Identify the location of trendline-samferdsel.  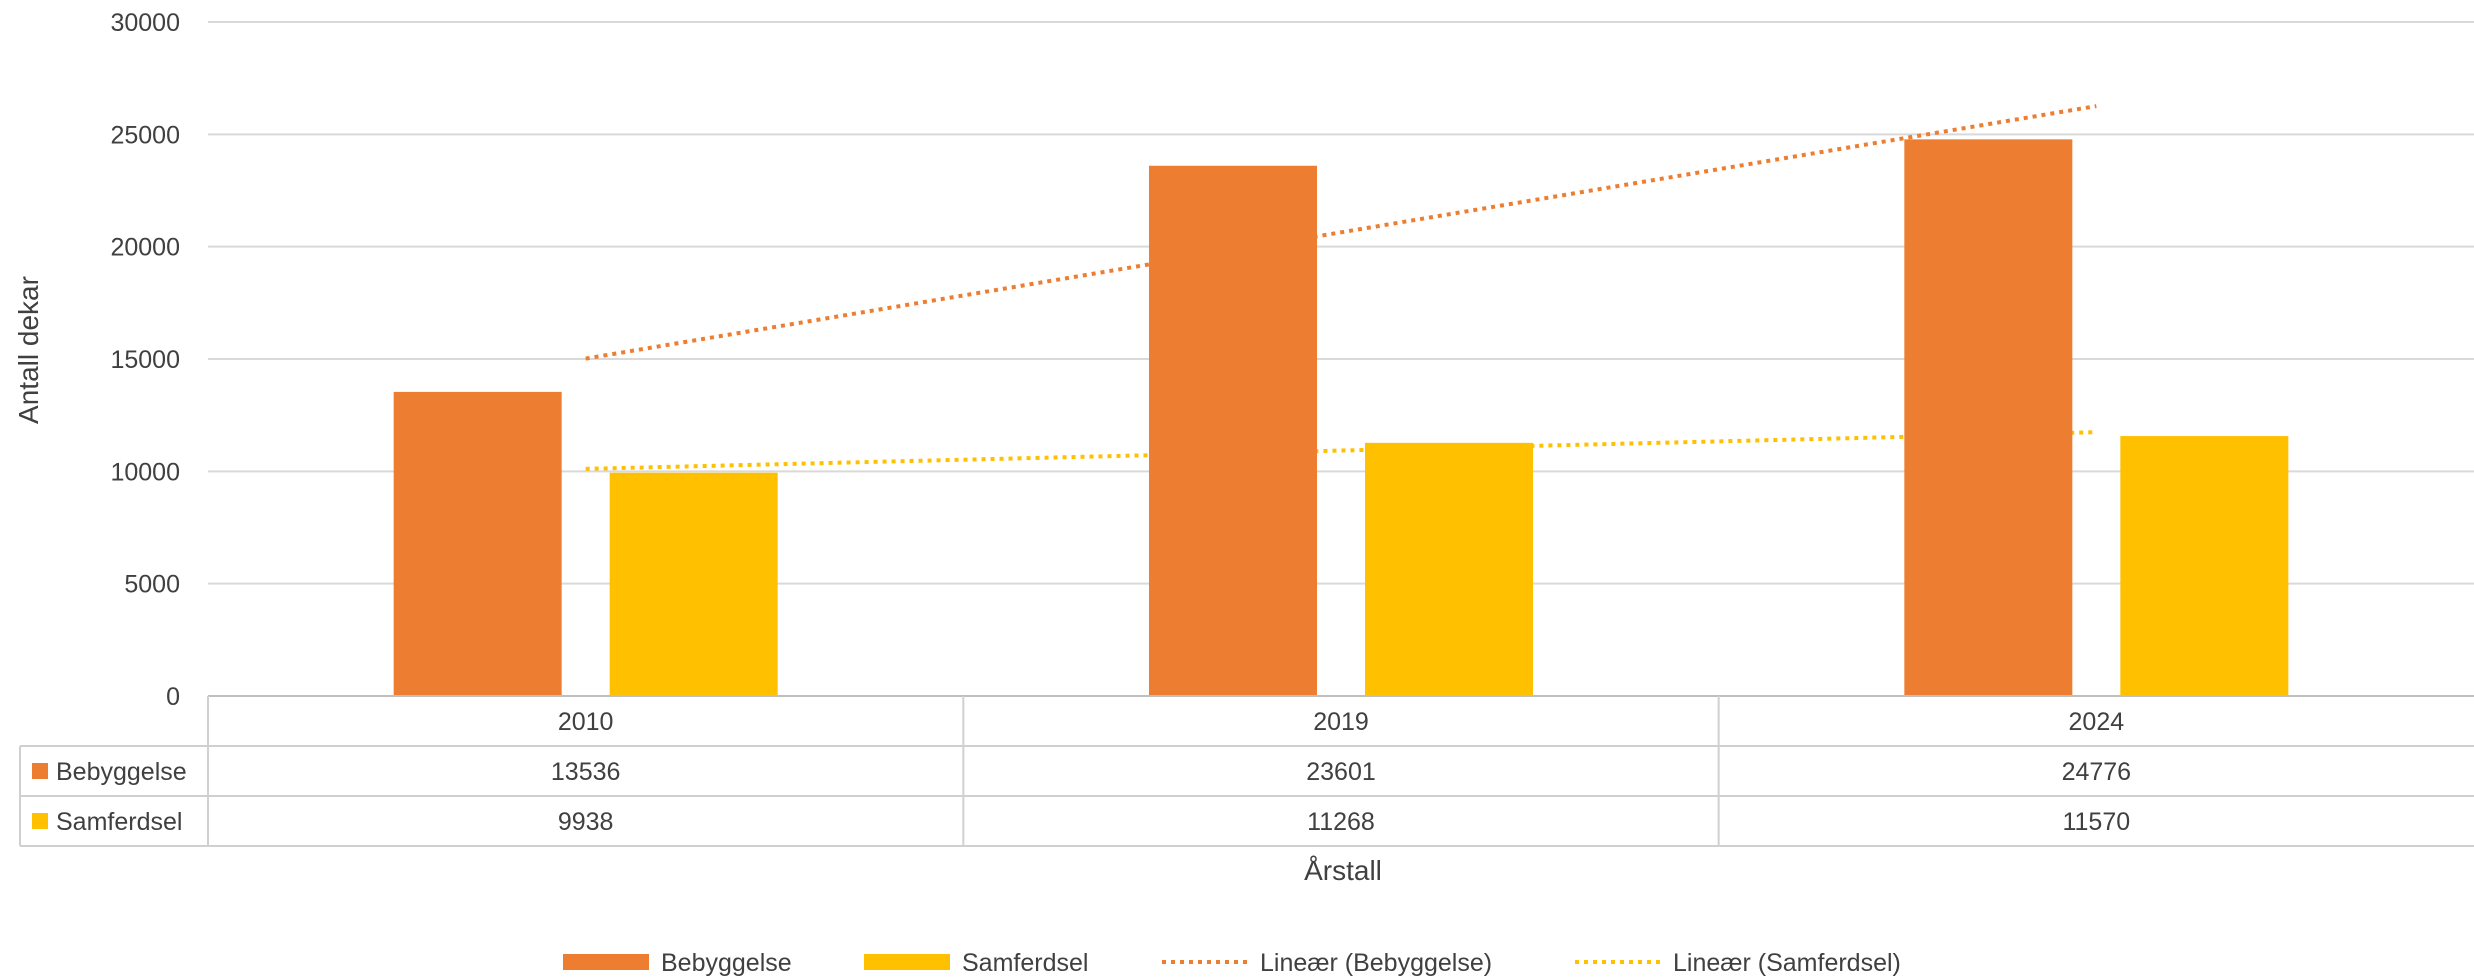
(1341, 450).